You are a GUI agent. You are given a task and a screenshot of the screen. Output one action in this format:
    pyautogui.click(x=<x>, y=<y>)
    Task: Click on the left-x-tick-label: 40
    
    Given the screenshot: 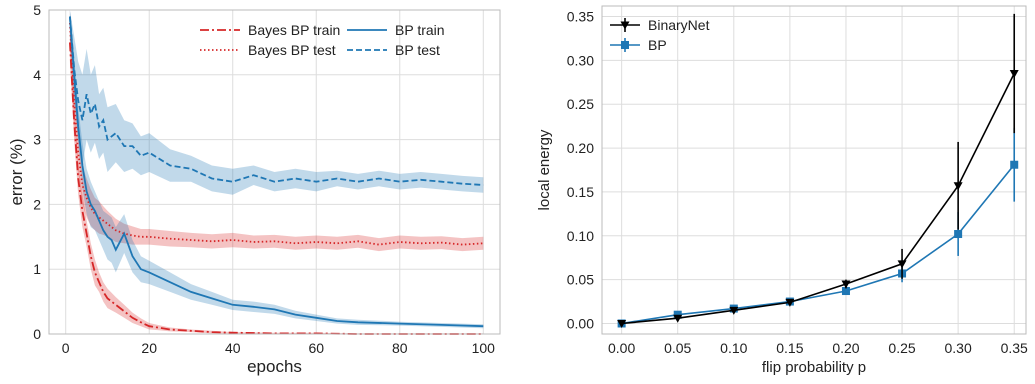 What is the action you would take?
    pyautogui.click(x=233, y=348)
    